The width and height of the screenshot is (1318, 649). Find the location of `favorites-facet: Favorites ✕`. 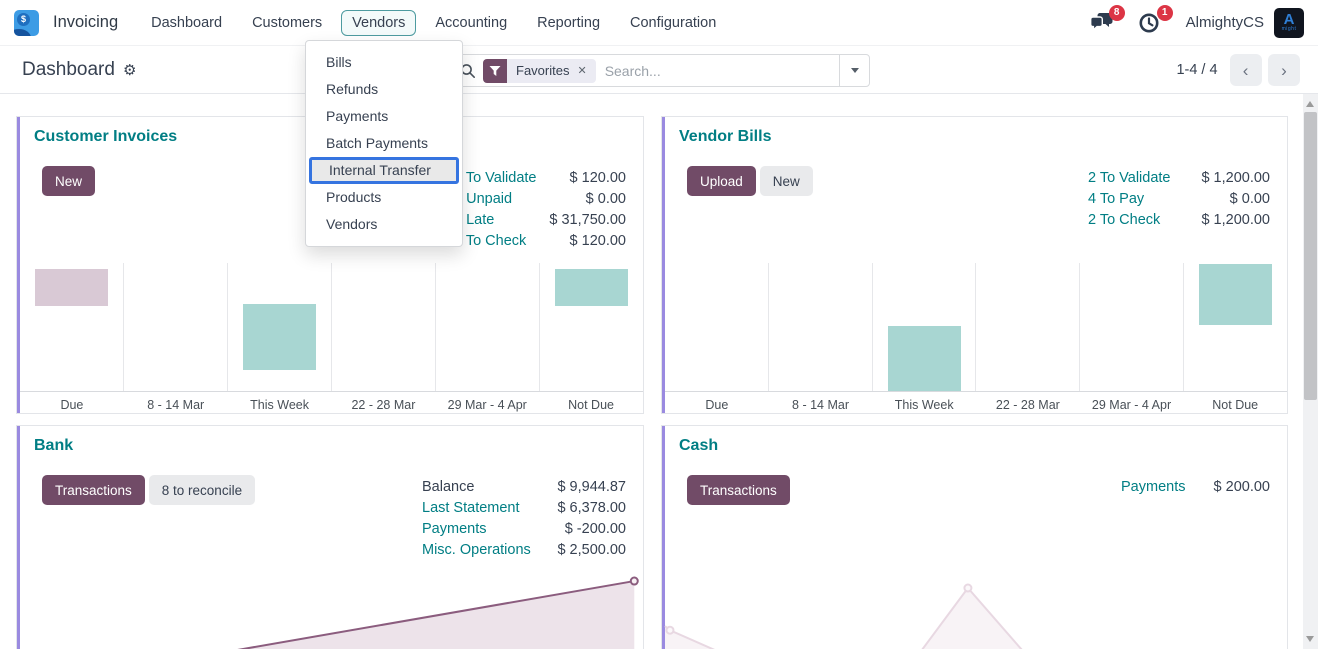

favorites-facet: Favorites ✕ is located at coordinates (539, 70).